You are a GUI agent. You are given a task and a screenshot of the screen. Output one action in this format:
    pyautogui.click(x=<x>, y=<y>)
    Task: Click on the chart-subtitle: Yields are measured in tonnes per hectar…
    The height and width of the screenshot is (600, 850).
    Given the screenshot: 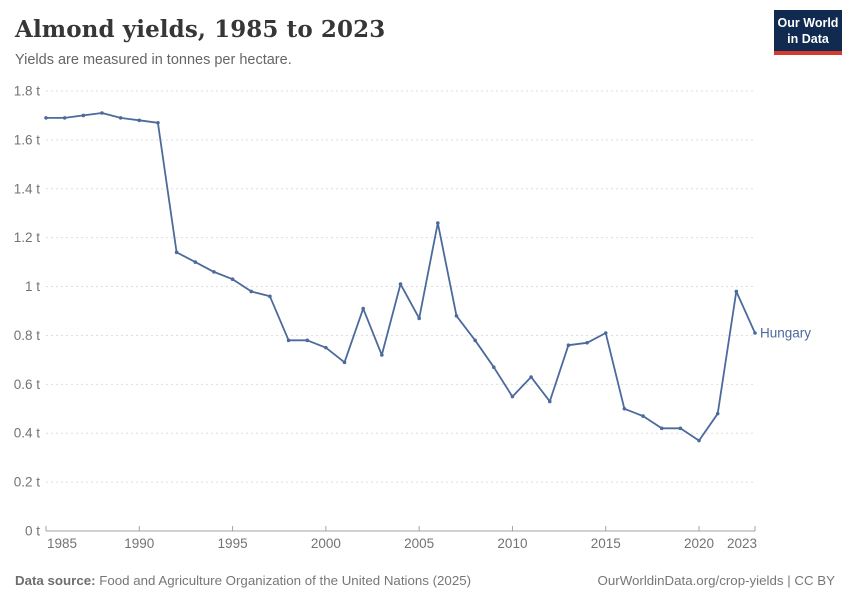 What is the action you would take?
    pyautogui.click(x=153, y=60)
    